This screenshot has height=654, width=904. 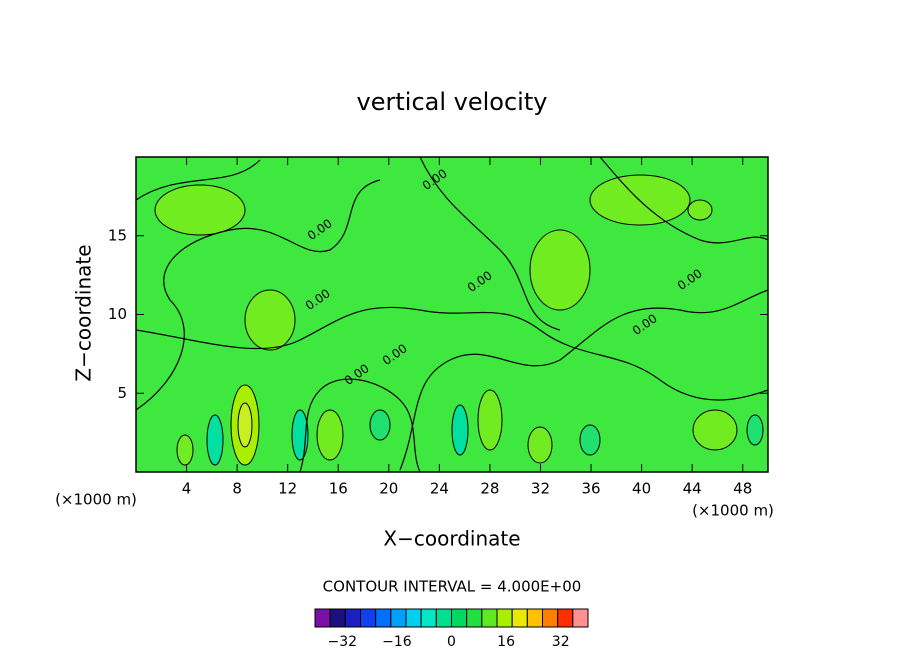 I want to click on x-tick-label: 8, so click(x=237, y=489).